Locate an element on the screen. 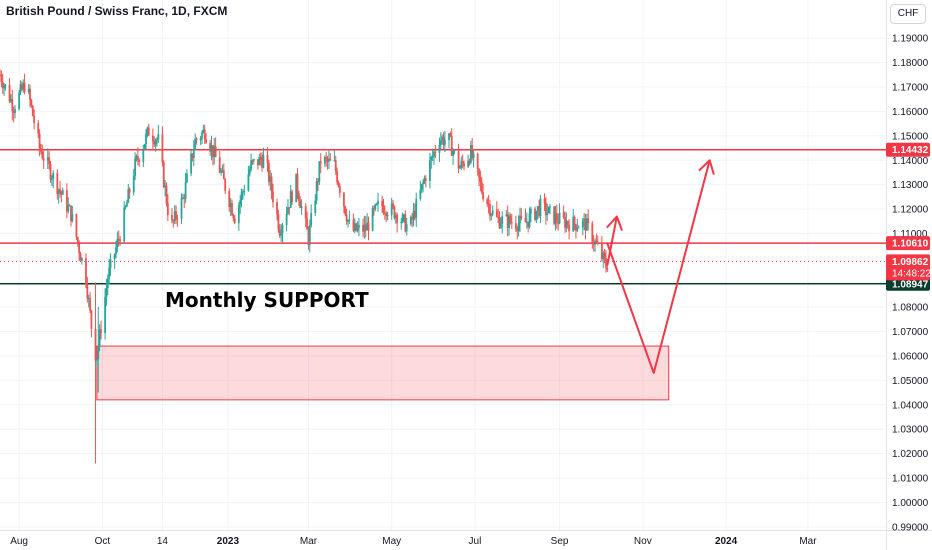  chart-title: British Pound / Swiss Franc, 1D, FXCM is located at coordinates (117, 11).